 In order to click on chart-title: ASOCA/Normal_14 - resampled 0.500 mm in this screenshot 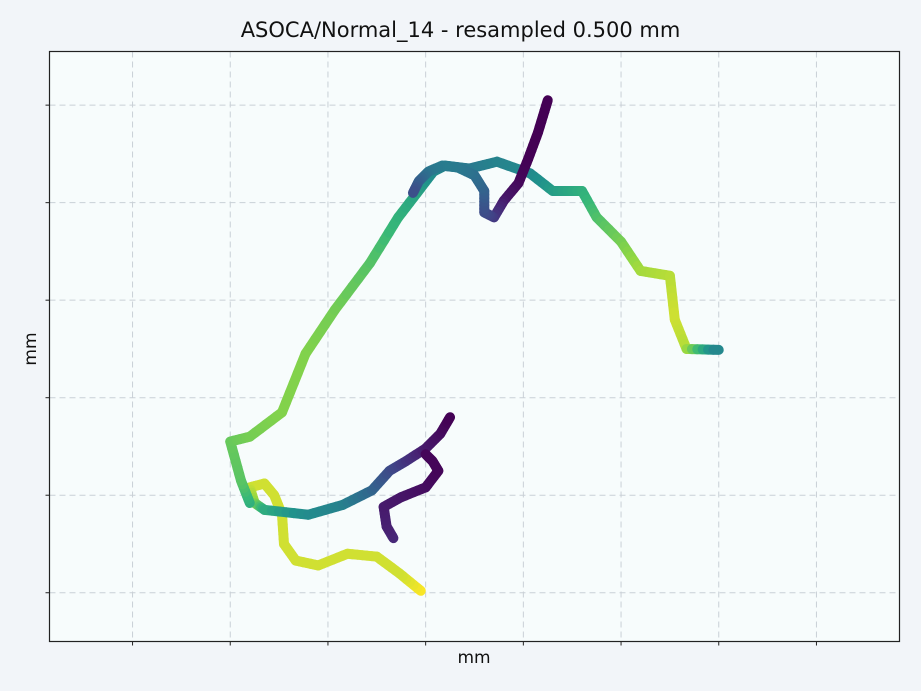, I will do `click(460, 30)`.